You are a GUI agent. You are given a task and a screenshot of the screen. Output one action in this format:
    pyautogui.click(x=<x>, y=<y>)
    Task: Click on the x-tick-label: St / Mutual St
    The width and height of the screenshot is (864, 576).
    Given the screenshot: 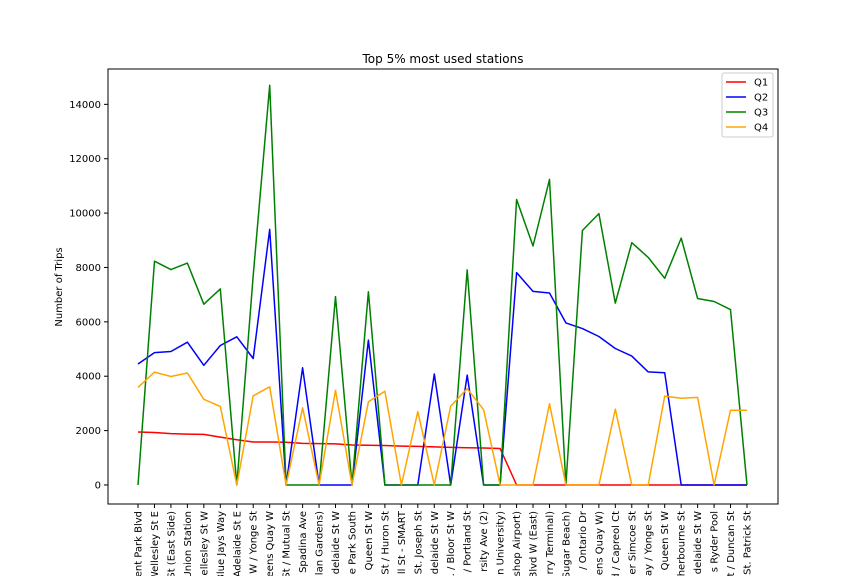 What is the action you would take?
    pyautogui.click(x=287, y=543)
    